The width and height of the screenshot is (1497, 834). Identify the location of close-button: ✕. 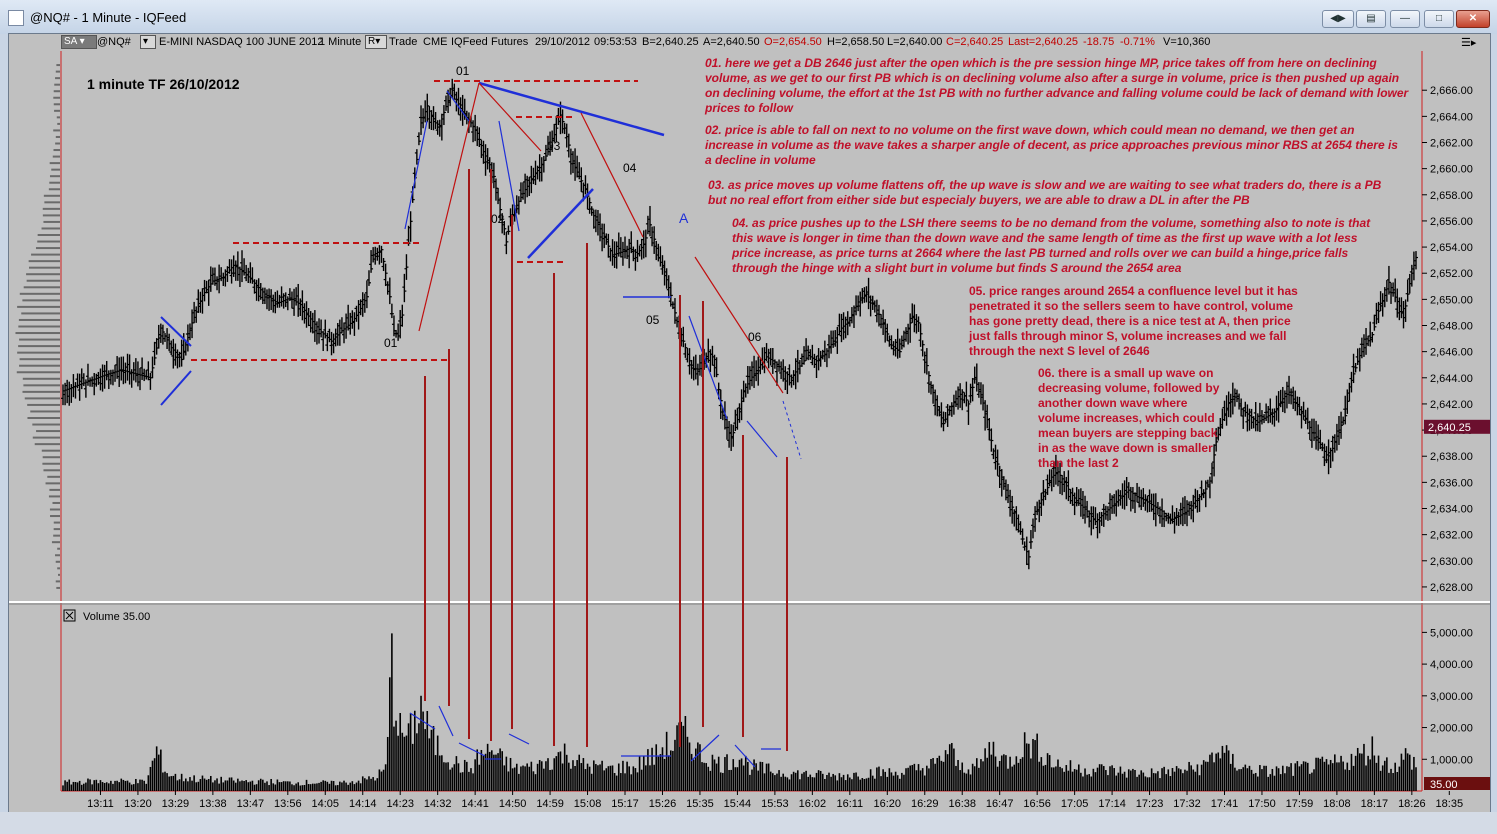
(1473, 19).